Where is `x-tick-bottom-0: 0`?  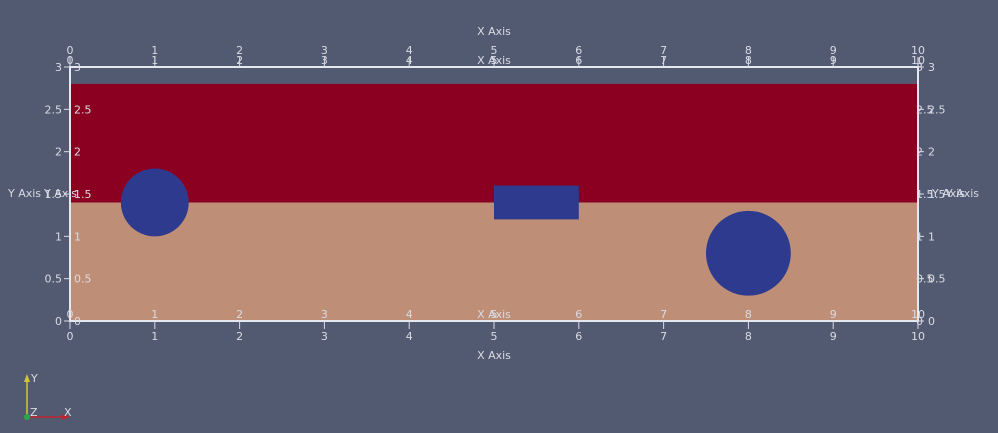 x-tick-bottom-0: 0 is located at coordinates (70, 336).